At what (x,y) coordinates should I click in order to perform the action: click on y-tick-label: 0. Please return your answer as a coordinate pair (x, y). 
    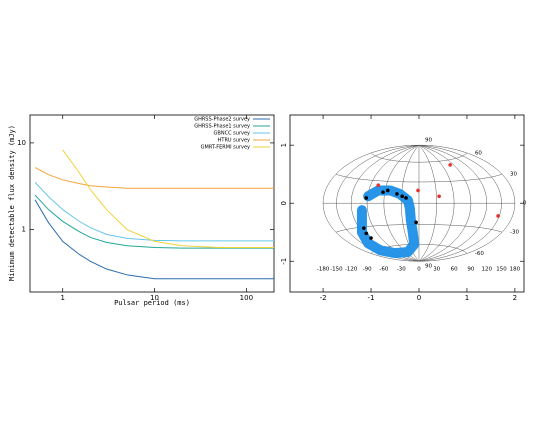
    Looking at the image, I should click on (284, 203).